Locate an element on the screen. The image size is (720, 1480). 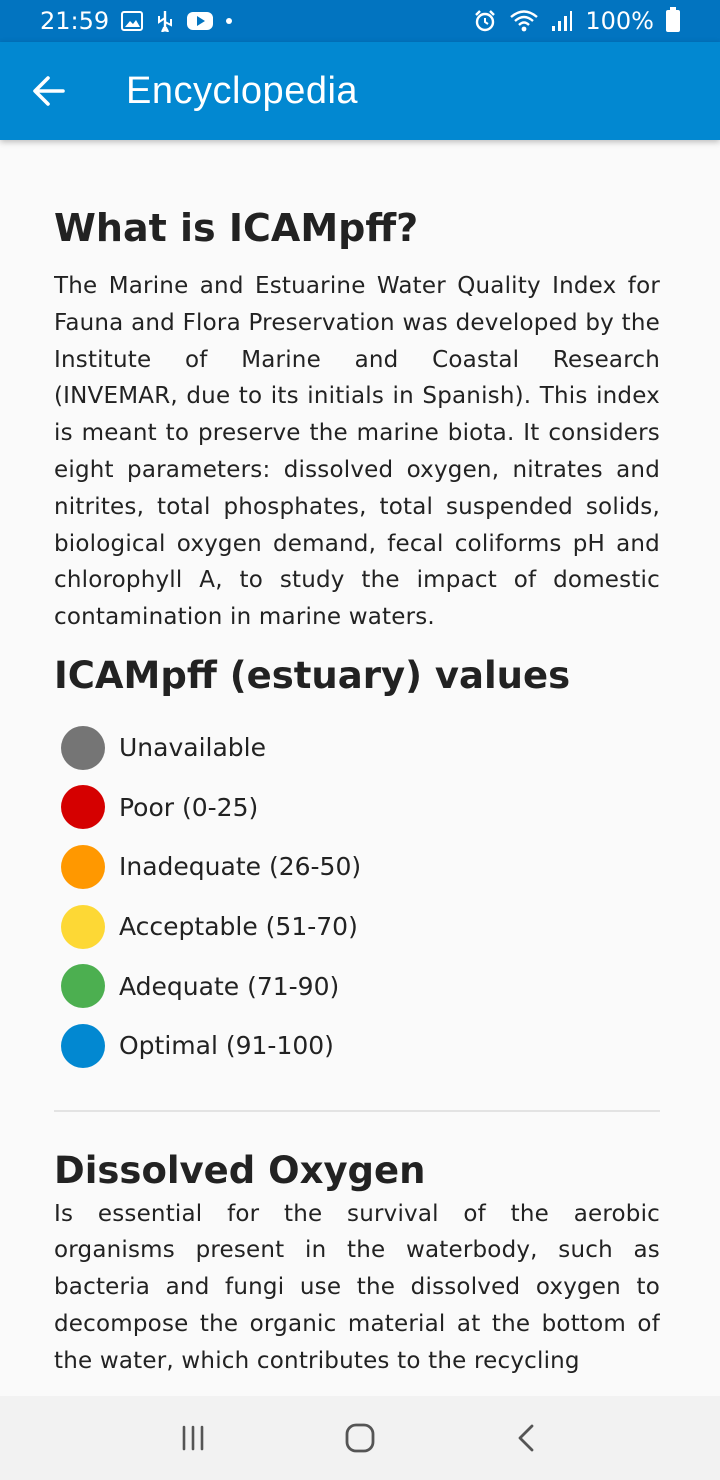
legend-item-unavailable: Unavailable is located at coordinates (357, 748).